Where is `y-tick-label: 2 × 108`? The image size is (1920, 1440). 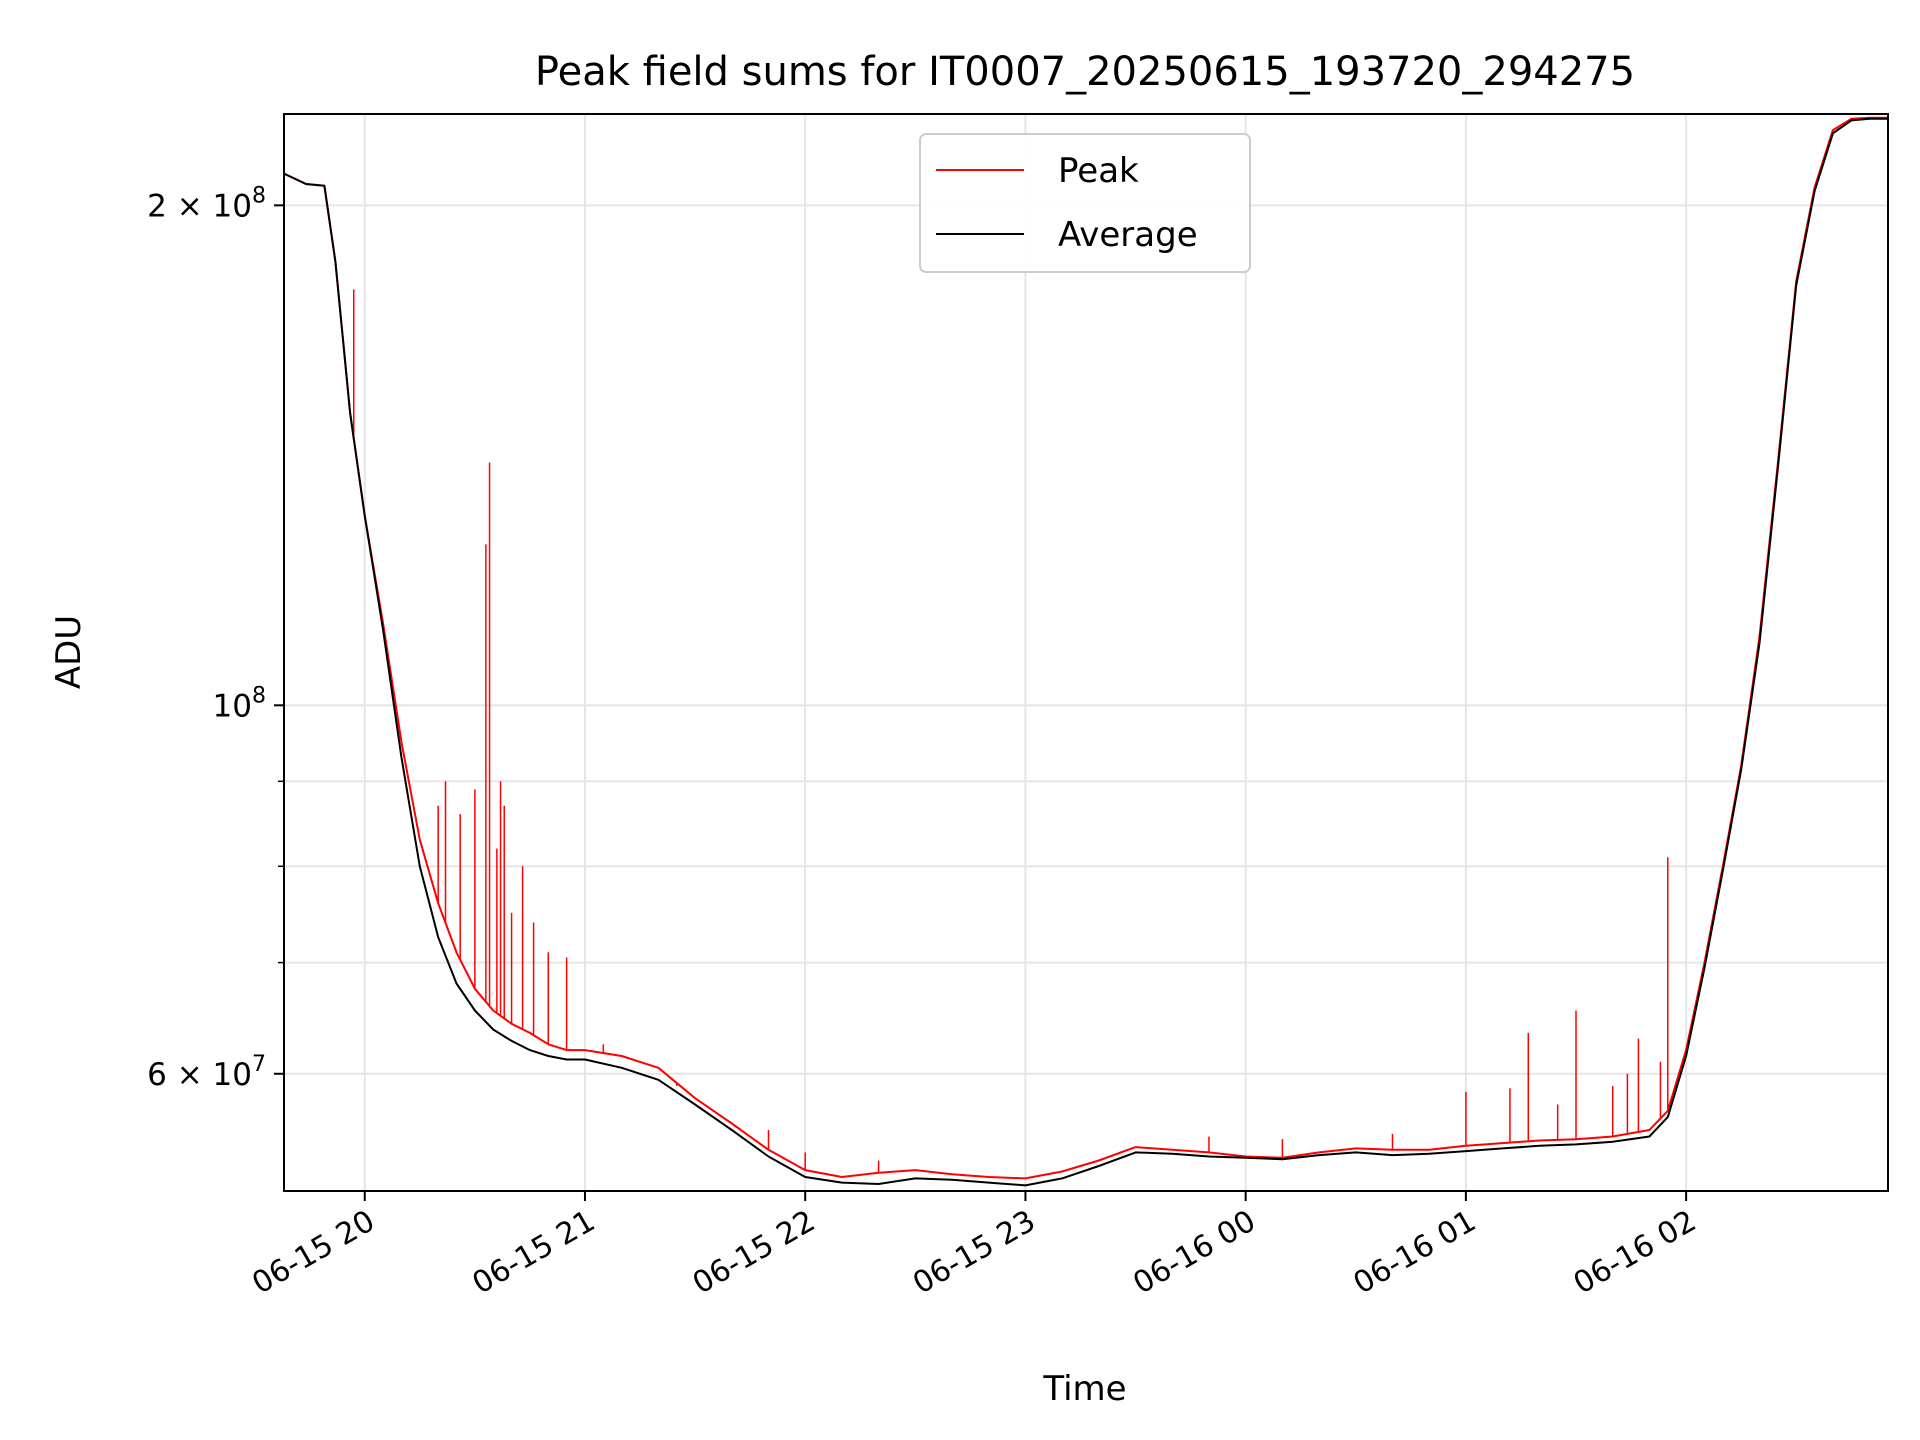
y-tick-label: 2 × 108 is located at coordinates (206, 203).